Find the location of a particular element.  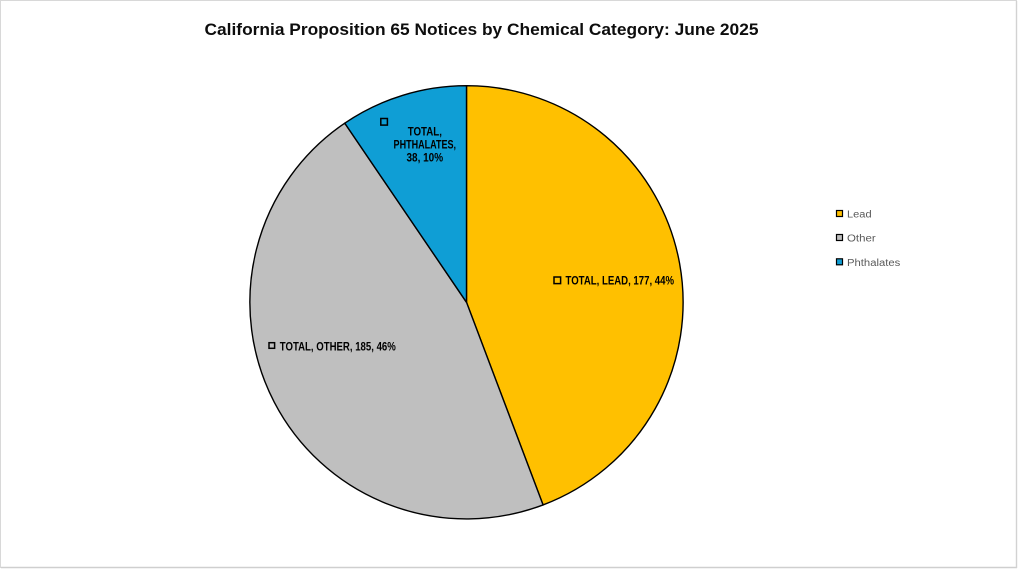

svg-text: Phthalates is located at coordinates (873, 263).